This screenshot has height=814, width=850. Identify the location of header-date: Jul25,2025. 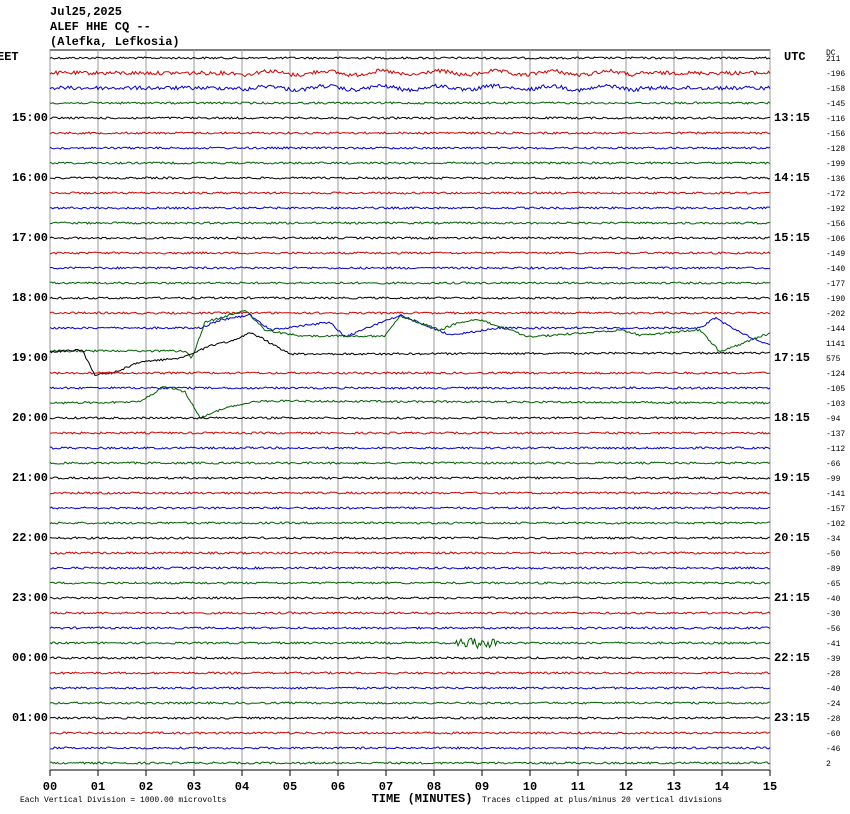
(86, 12).